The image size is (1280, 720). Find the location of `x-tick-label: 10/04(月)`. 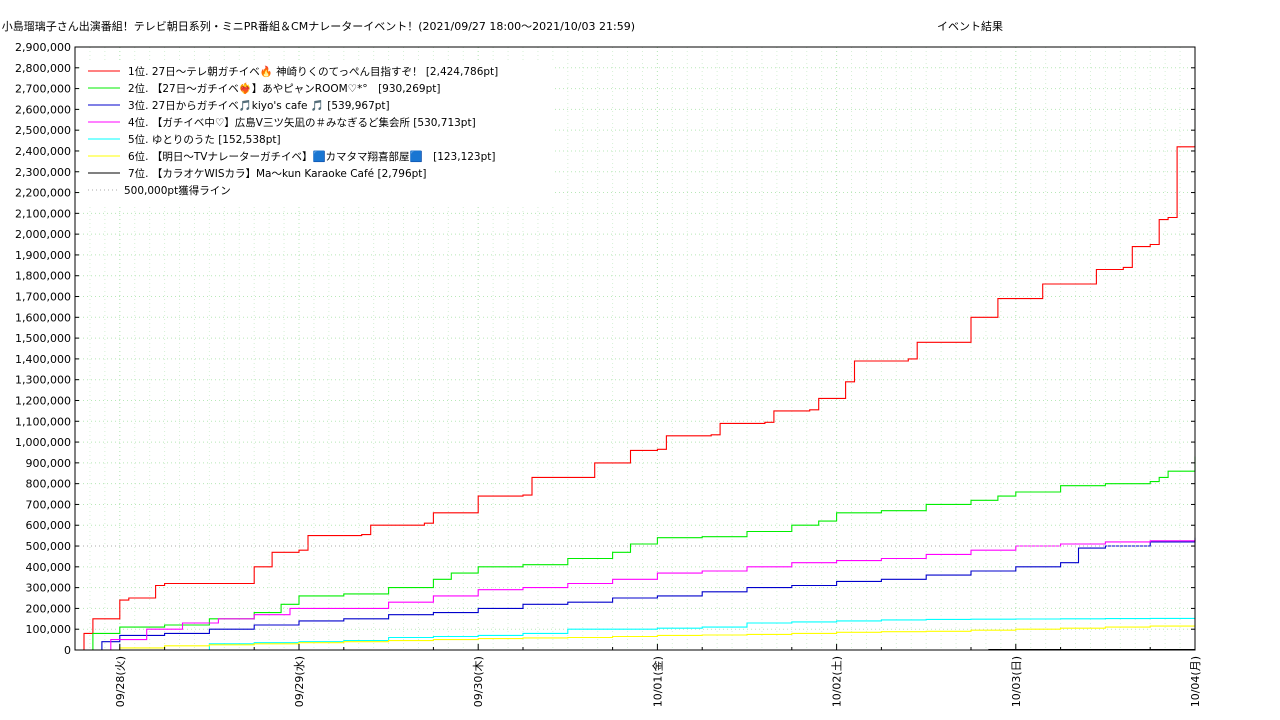

x-tick-label: 10/04(月) is located at coordinates (1195, 681).